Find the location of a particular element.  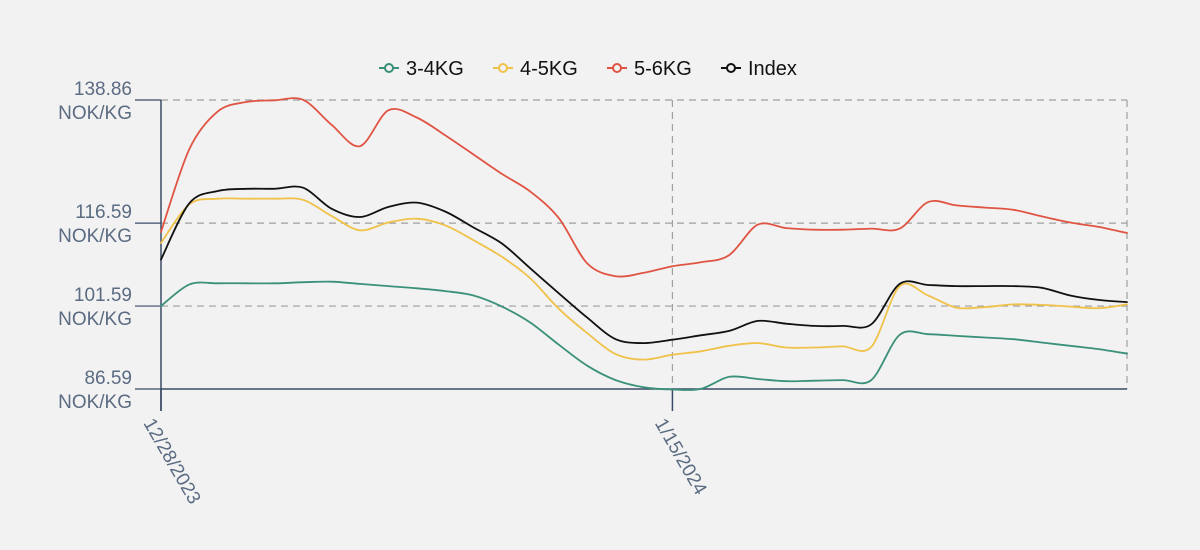

legend-item-4-5kg: 4-5KG is located at coordinates (535, 69).